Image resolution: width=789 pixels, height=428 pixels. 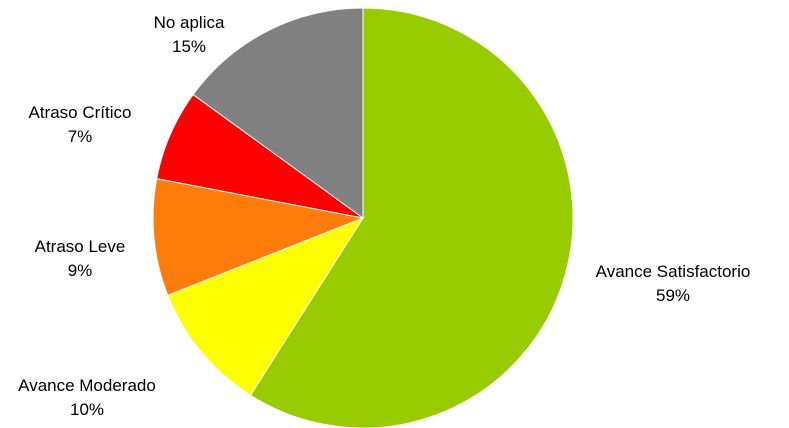 I want to click on slice-label: Avance Moderado, so click(x=87, y=385).